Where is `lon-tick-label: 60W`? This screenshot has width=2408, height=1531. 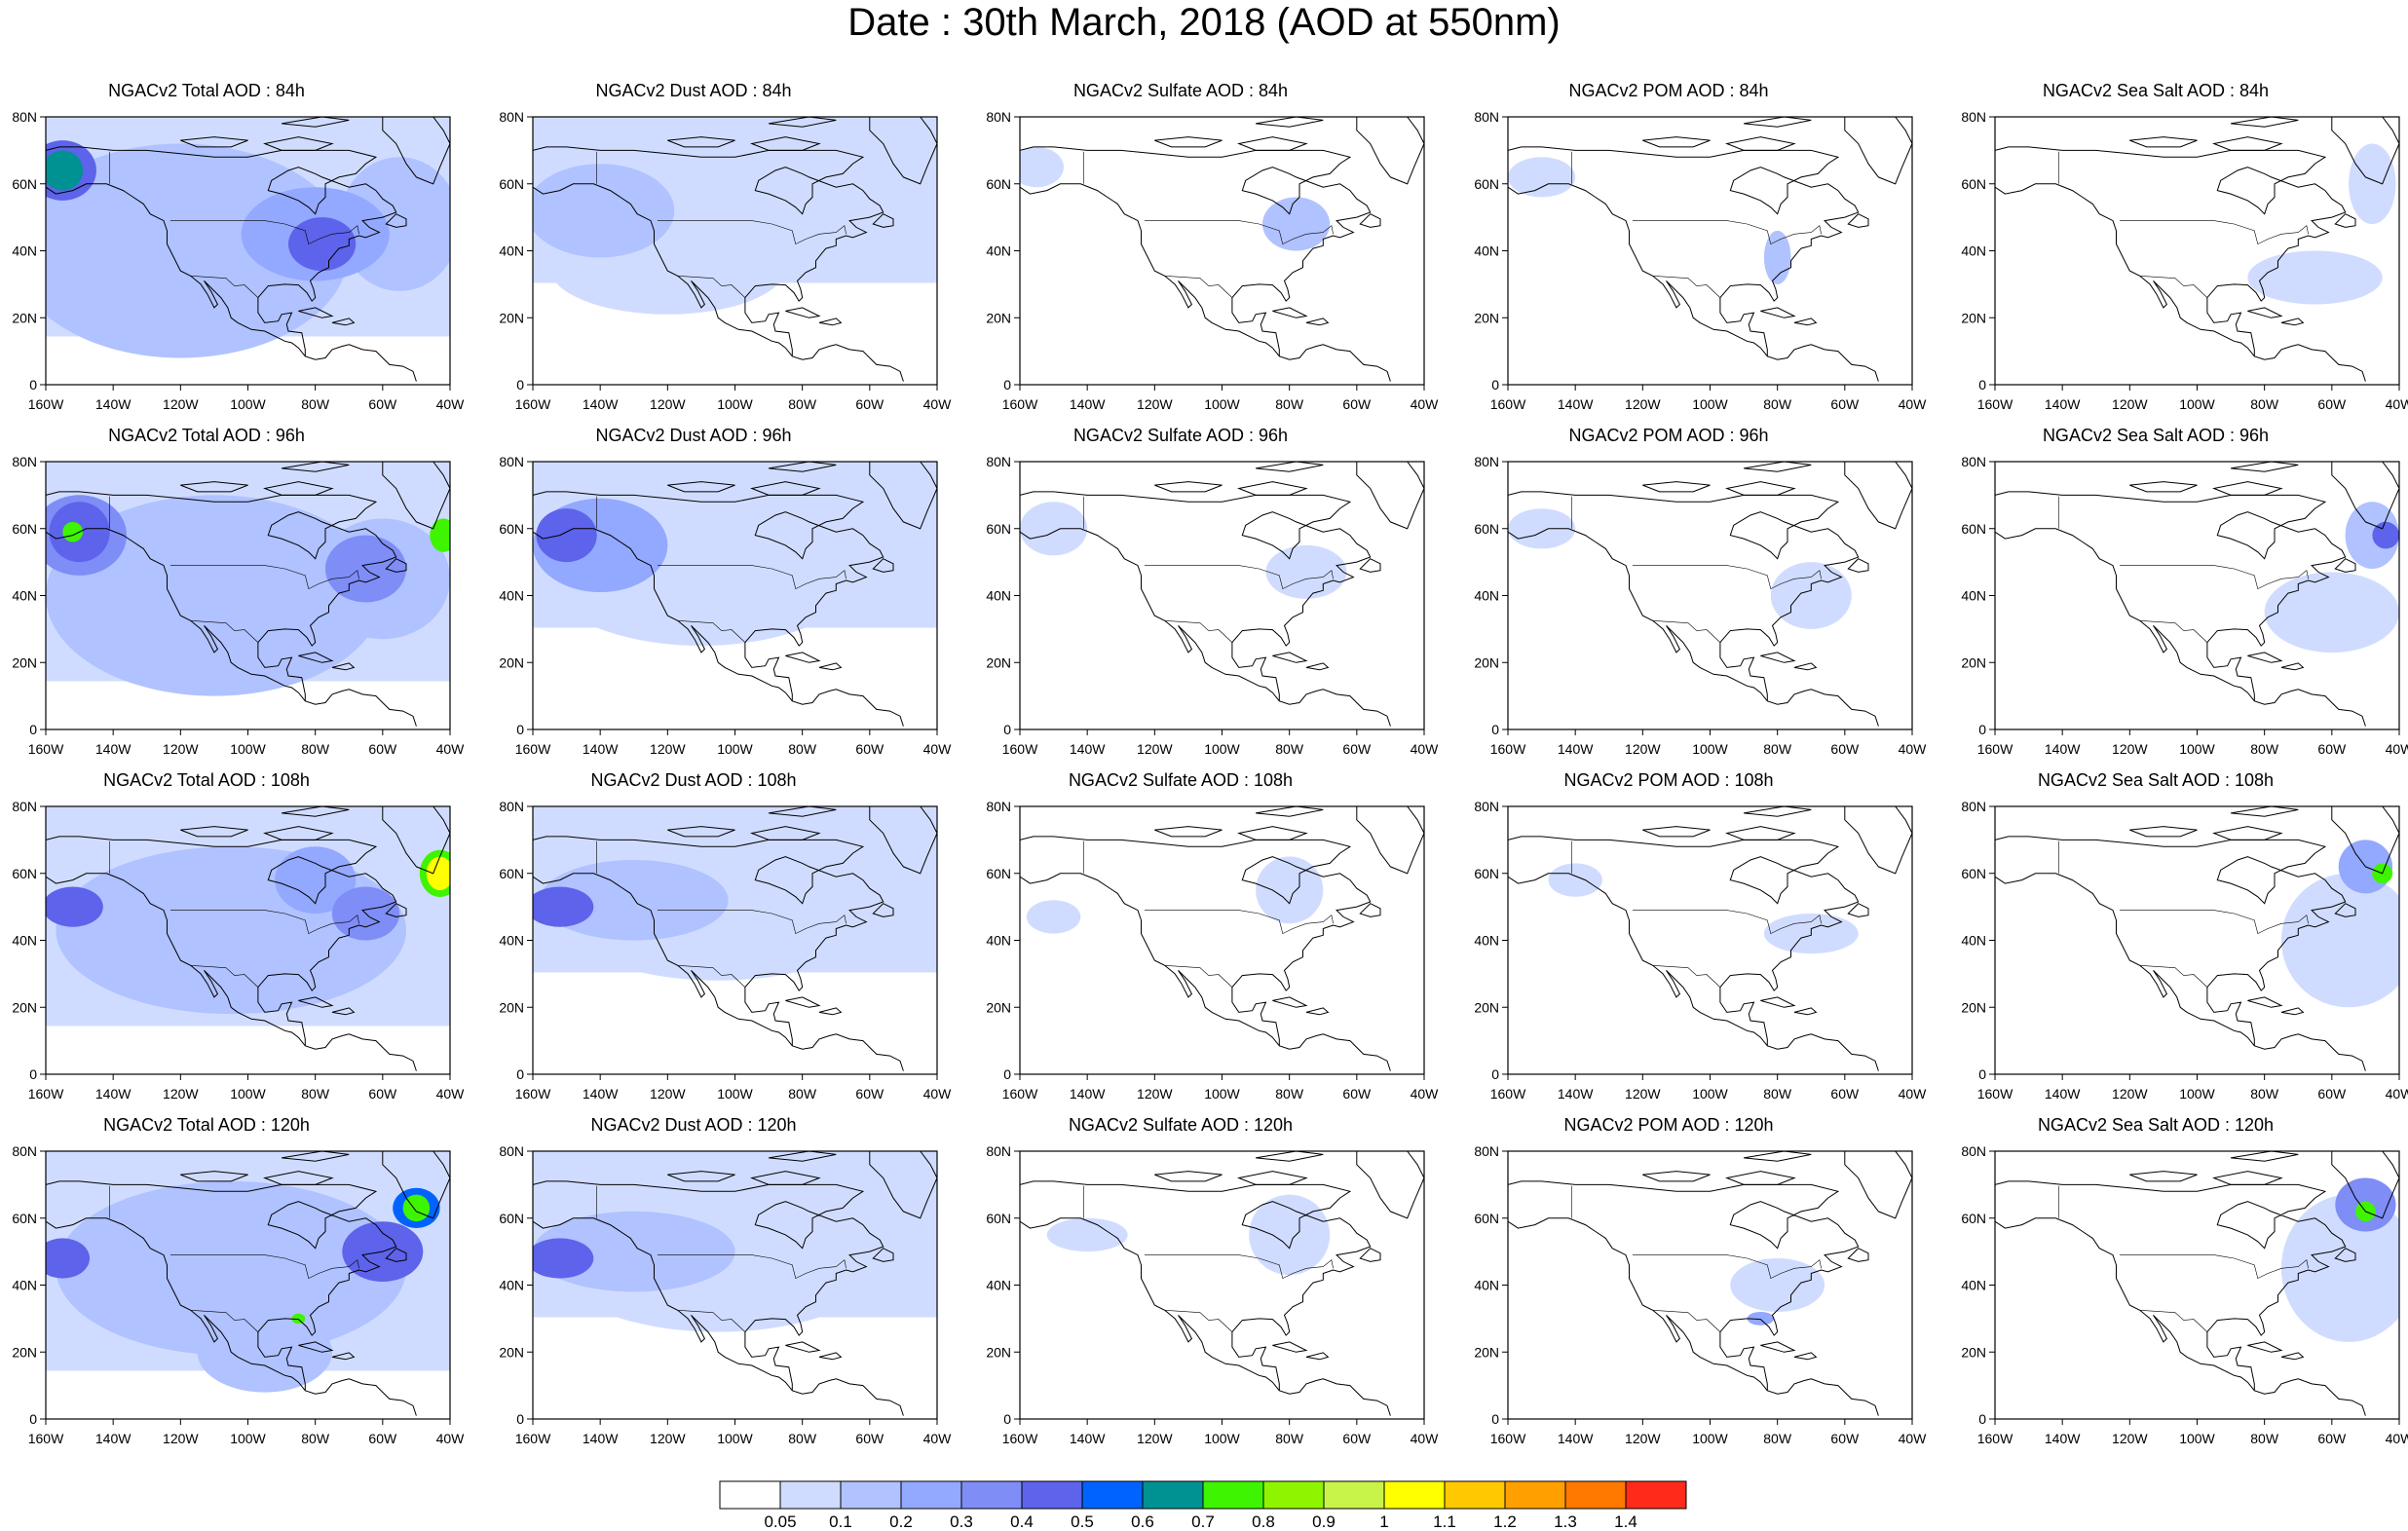
lon-tick-label: 60W is located at coordinates (2332, 404).